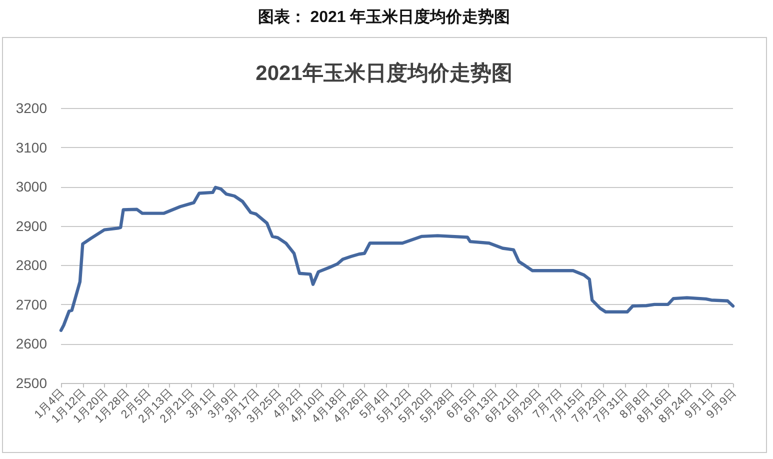 The width and height of the screenshot is (773, 459). What do you see at coordinates (31, 265) in the screenshot?
I see `y-tick-label: 2800` at bounding box center [31, 265].